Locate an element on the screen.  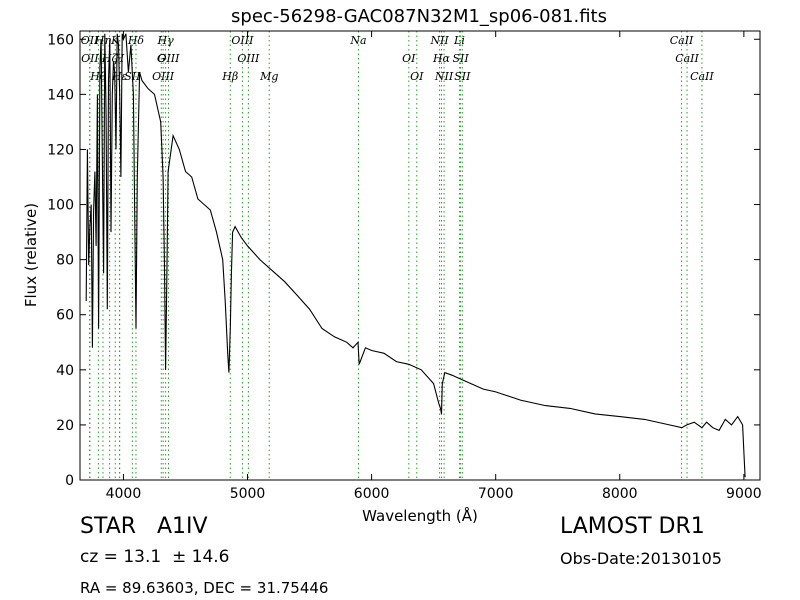
x-tick-label: 5000 is located at coordinates (248, 494).